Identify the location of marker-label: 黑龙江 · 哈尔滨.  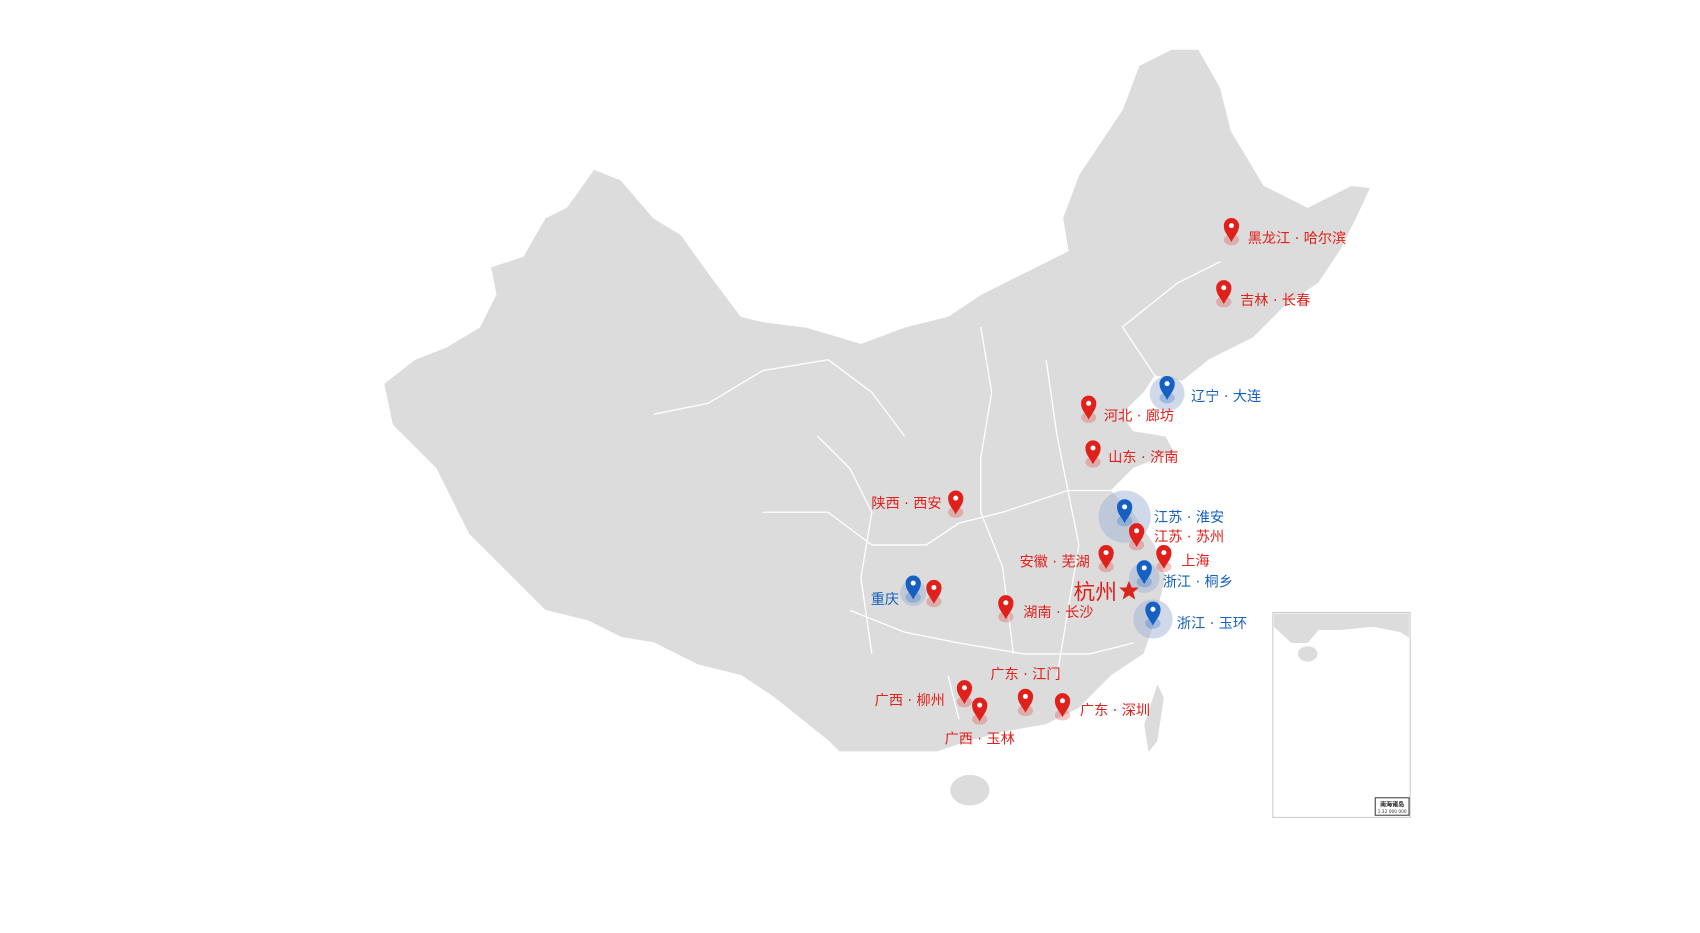
(1297, 239).